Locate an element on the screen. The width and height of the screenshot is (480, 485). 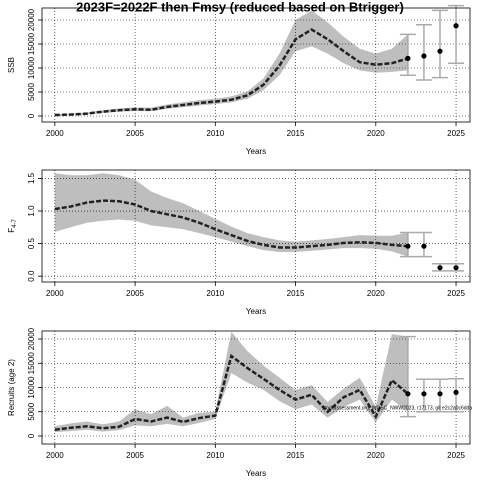
y-tick-label: 1.5 is located at coordinates (31, 178).